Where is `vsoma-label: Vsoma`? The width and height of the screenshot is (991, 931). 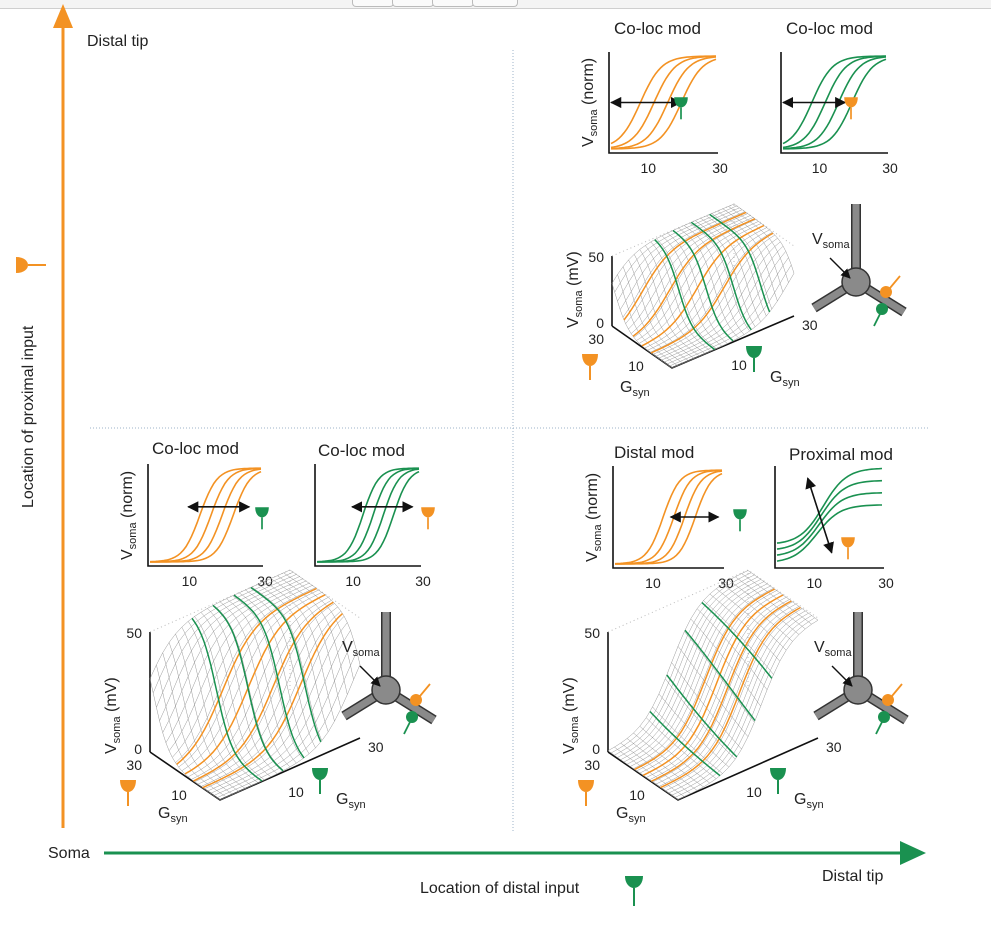 vsoma-label: Vsoma is located at coordinates (361, 649).